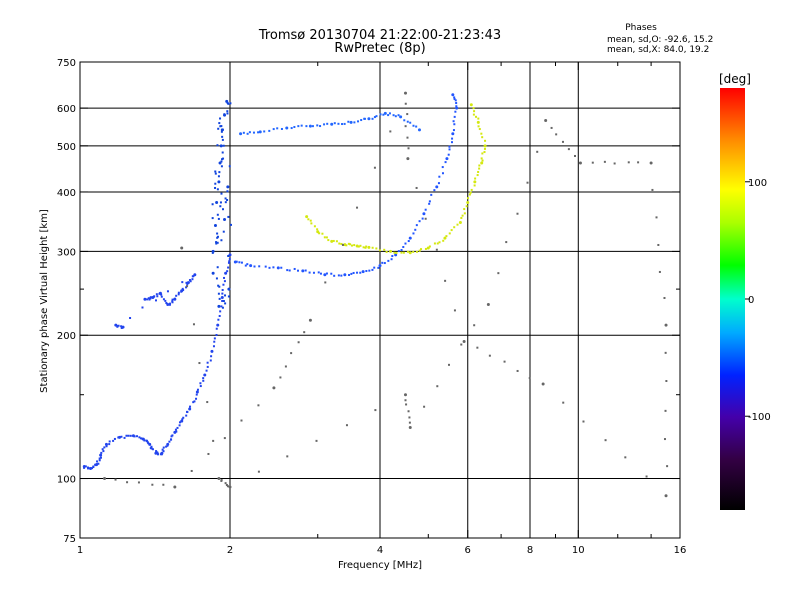 Image resolution: width=800 pixels, height=600 pixels. What do you see at coordinates (379, 35) in the screenshot?
I see `chart-title: Tromsø 20130704 21:22:00-21:23:43` at bounding box center [379, 35].